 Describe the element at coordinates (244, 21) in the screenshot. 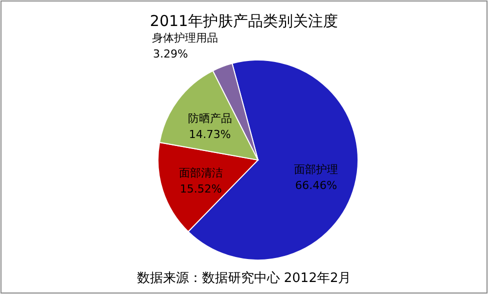

I see `chart-title: 2011年护肤产品类别关注度` at that location.